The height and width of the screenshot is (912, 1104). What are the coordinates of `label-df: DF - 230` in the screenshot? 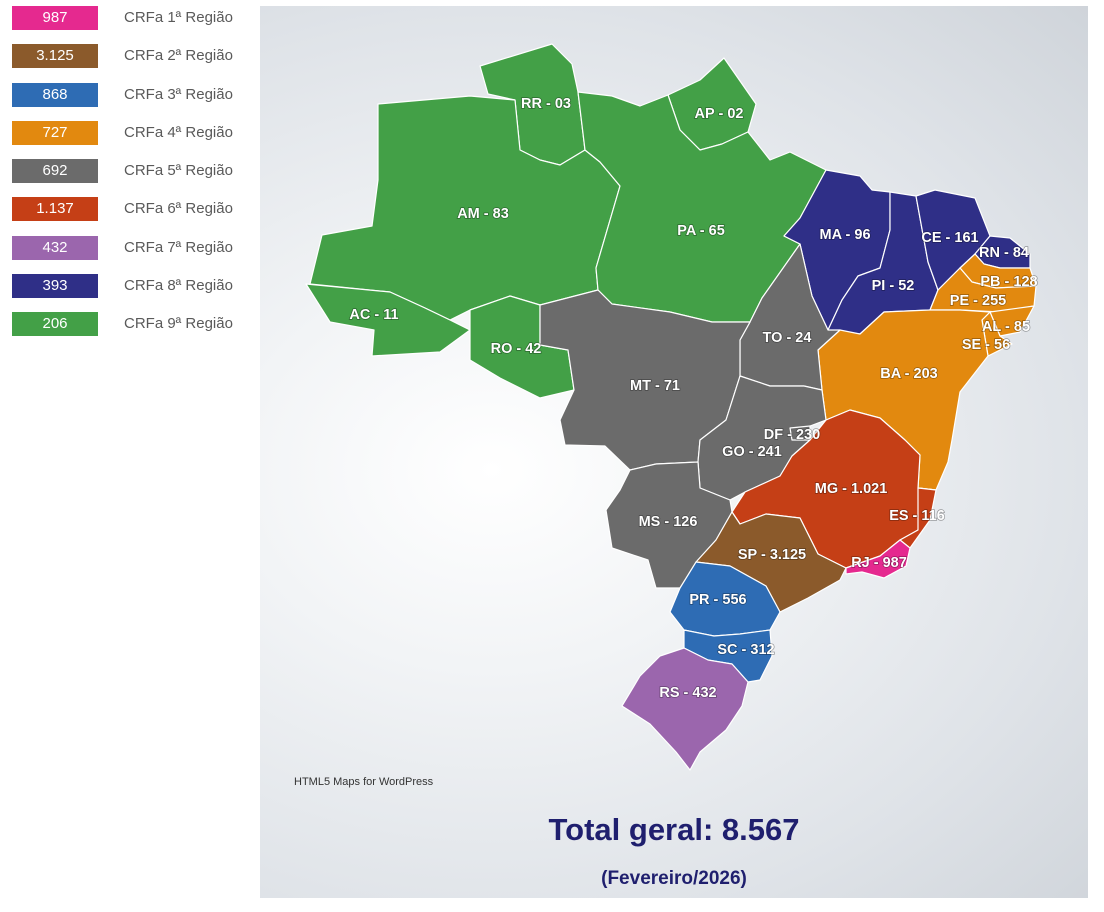 It's located at (792, 435).